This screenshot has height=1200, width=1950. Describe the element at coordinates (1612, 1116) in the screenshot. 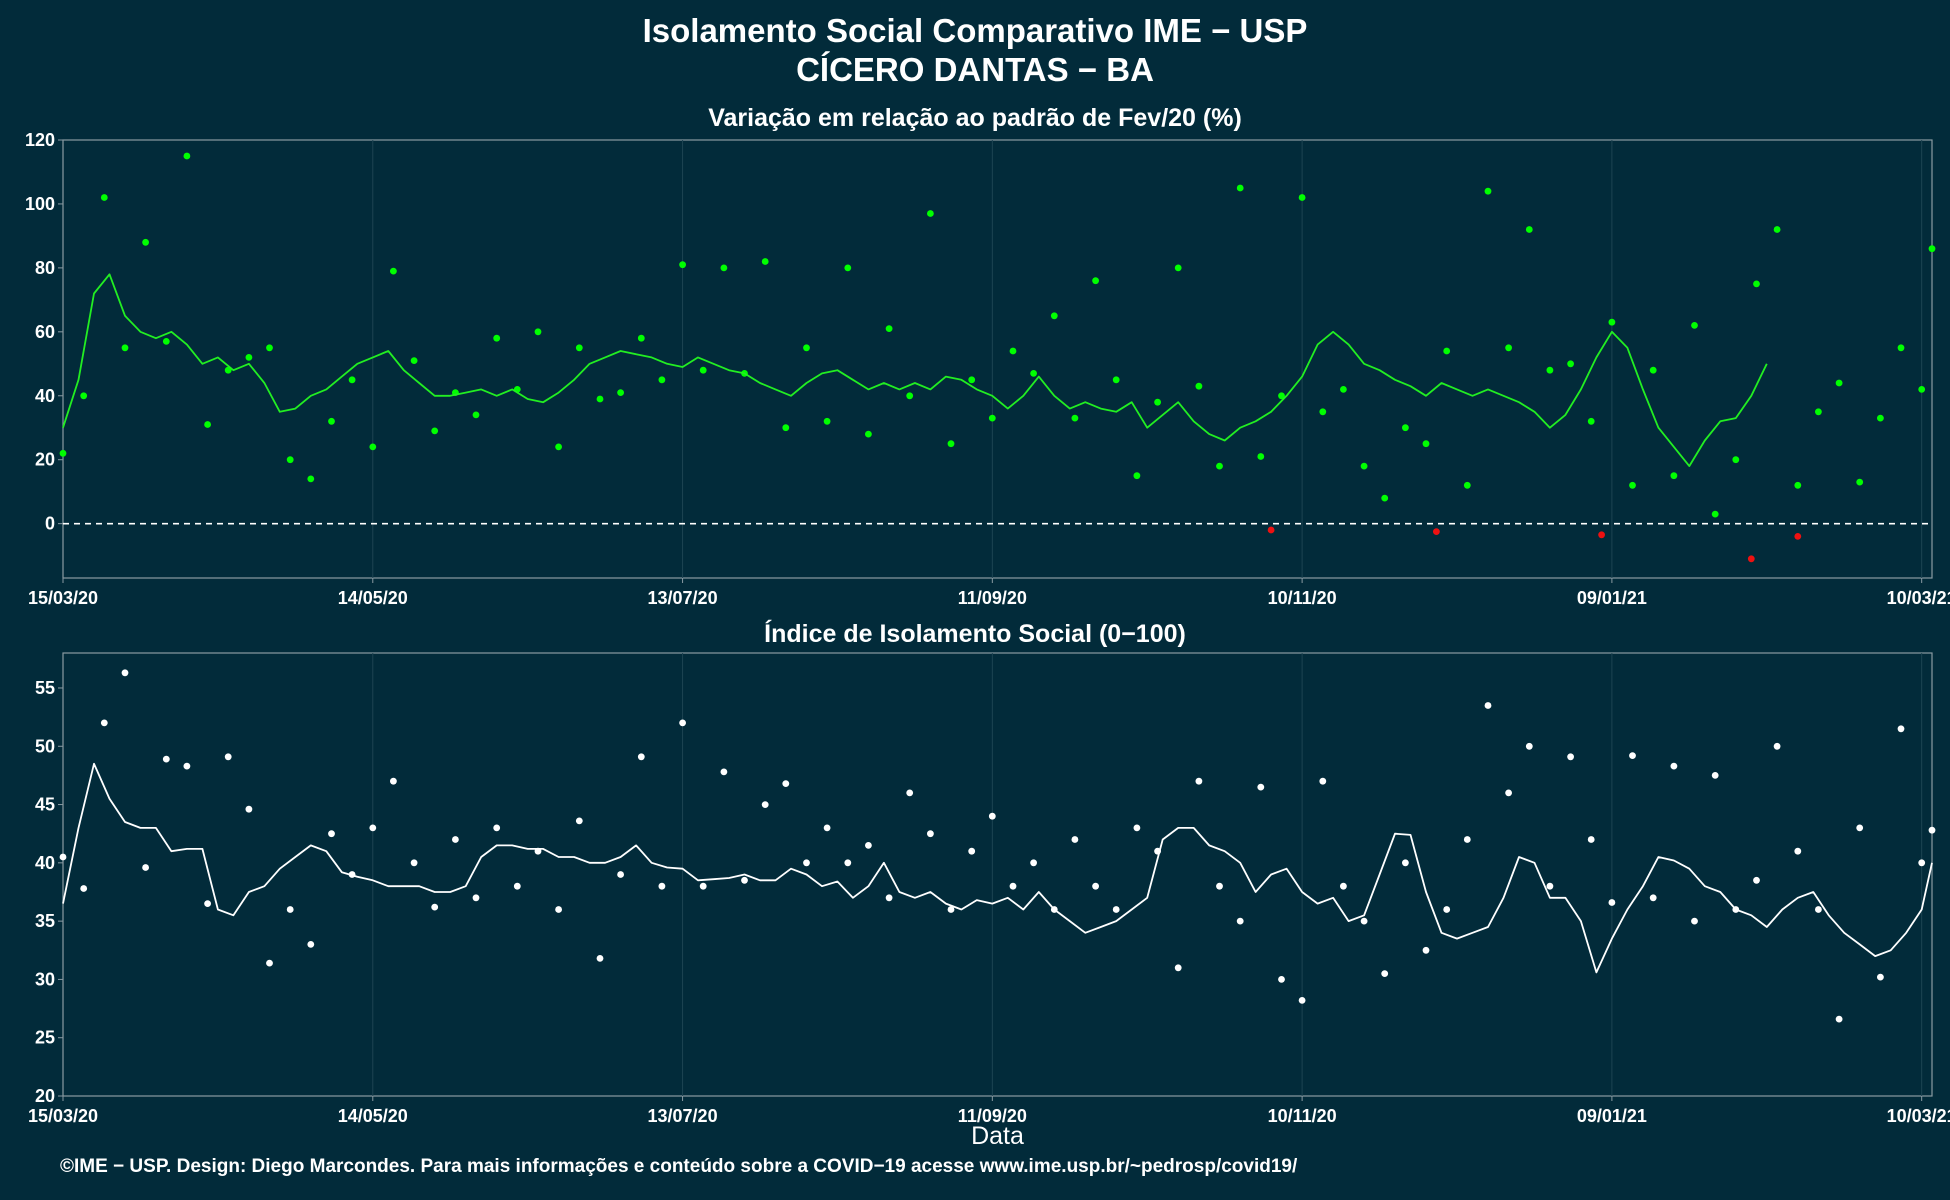

I see `index-x-tick-label: 09/01/21` at that location.